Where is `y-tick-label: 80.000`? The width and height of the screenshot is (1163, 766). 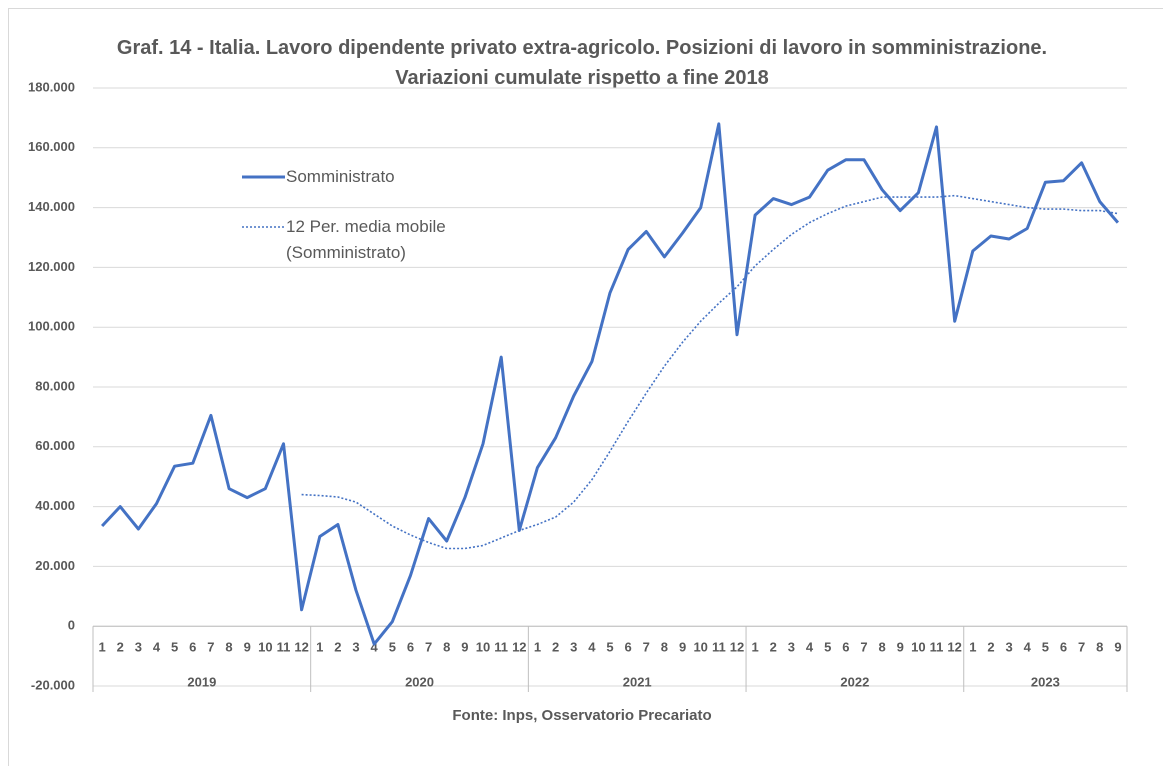 y-tick-label: 80.000 is located at coordinates (55, 385).